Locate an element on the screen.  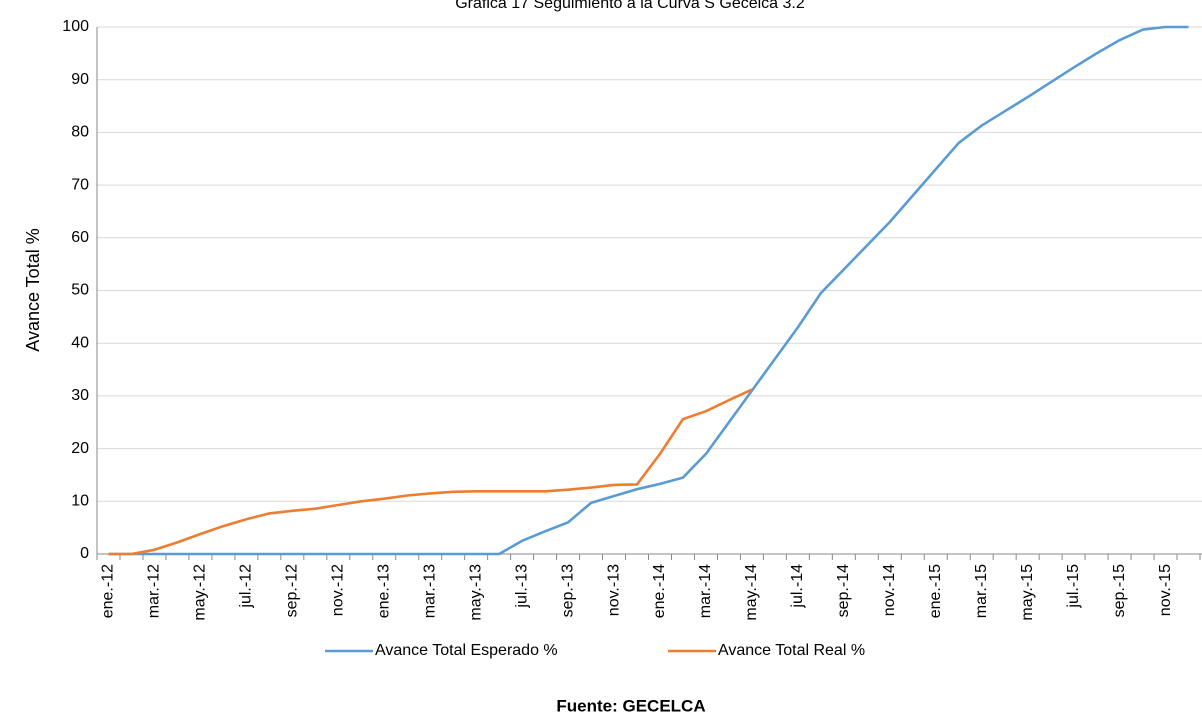
y-tick-label: 30 is located at coordinates (80, 395).